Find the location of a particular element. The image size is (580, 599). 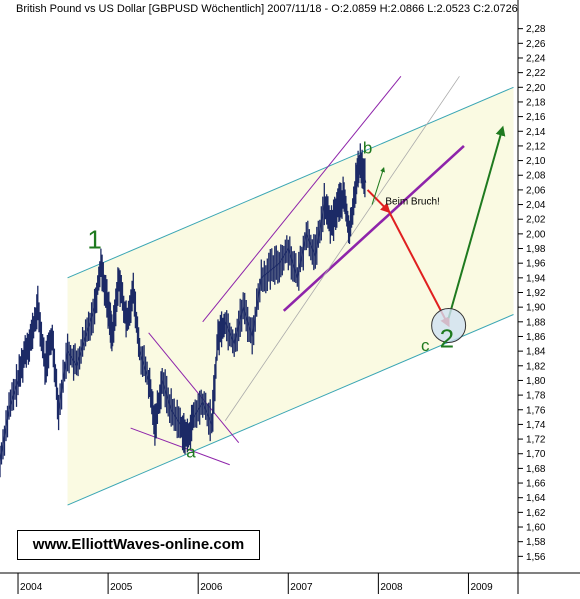

rising-wedge-upper-line is located at coordinates (302, 199).